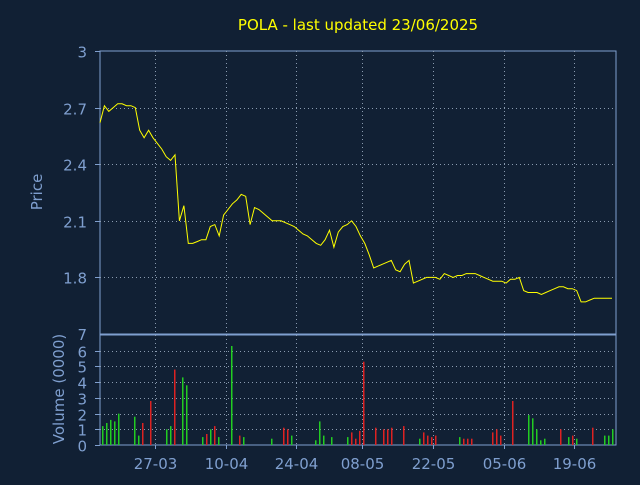 This screenshot has height=485, width=640. I want to click on x-tick-label: 05-06, so click(505, 464).